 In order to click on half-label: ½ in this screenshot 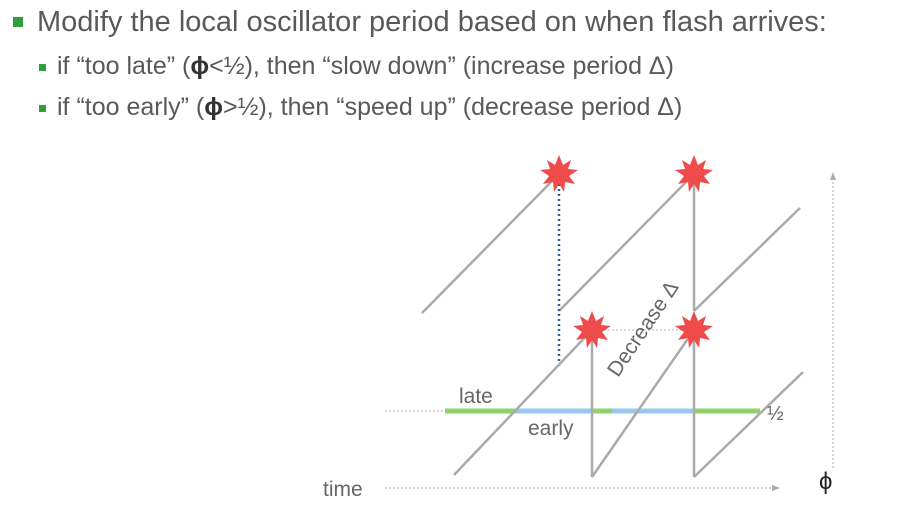, I will do `click(775, 414)`.